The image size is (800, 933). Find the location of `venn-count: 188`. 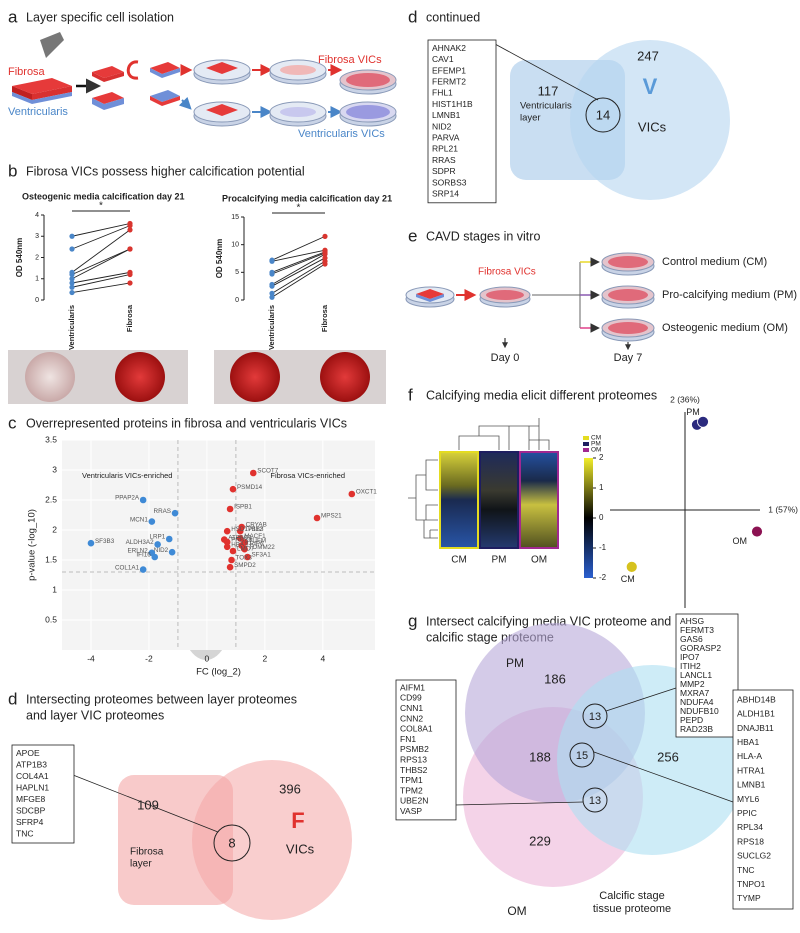

venn-count: 188 is located at coordinates (540, 756).